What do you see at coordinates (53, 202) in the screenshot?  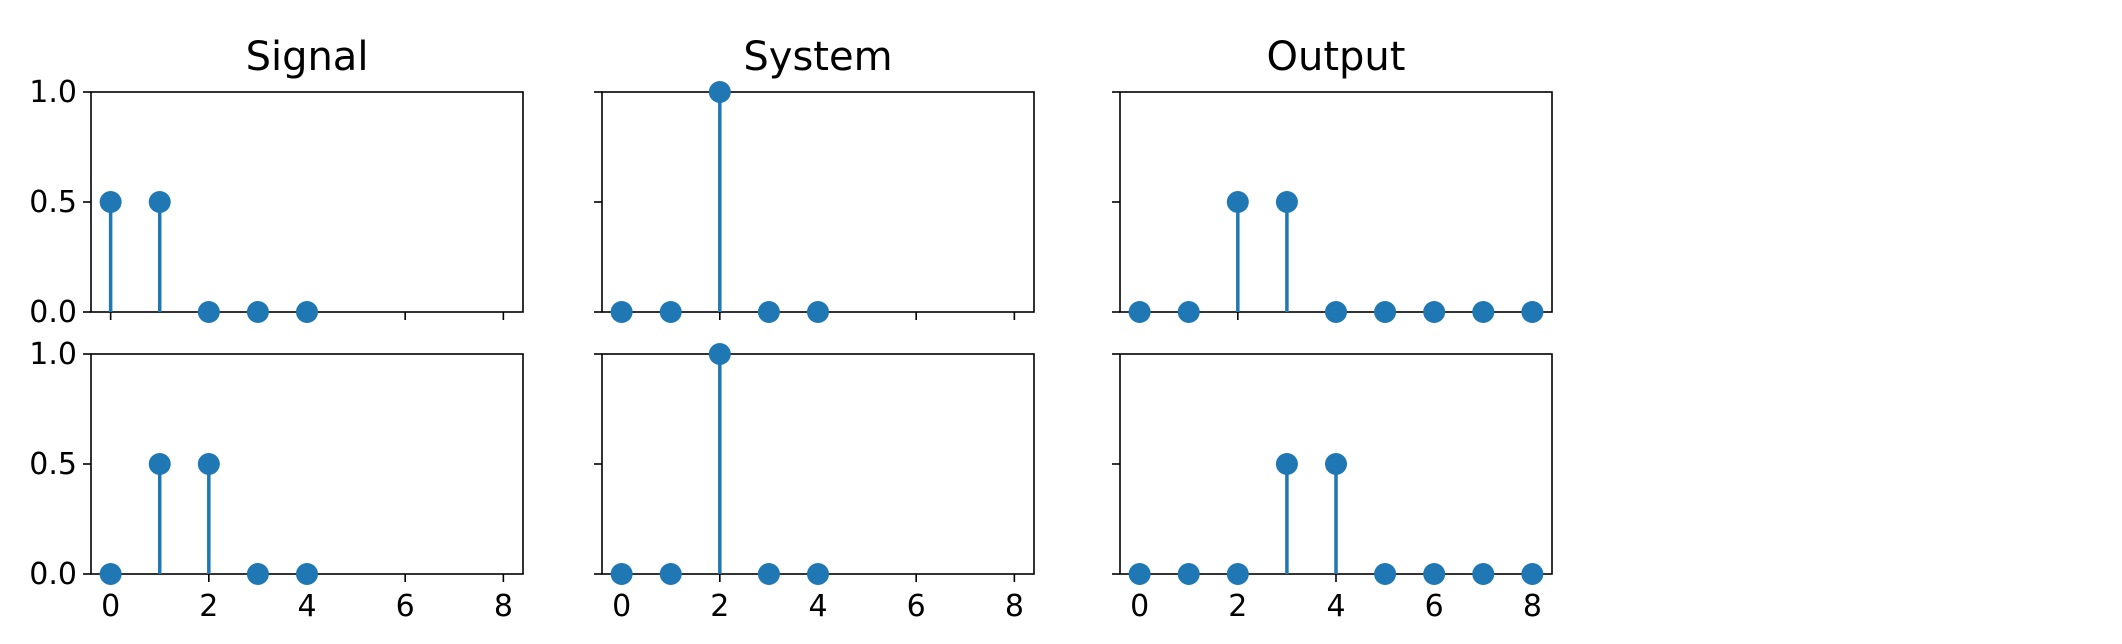 I see `panel-1-ytick-label: 0.5` at bounding box center [53, 202].